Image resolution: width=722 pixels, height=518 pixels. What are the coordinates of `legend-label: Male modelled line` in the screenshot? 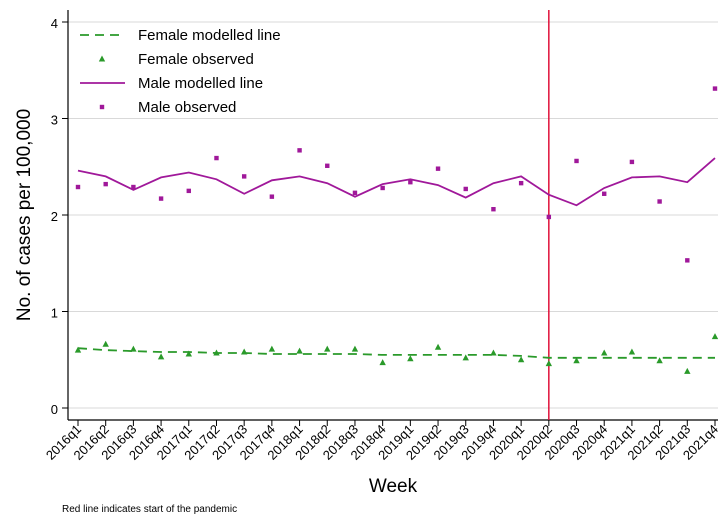 It's located at (200, 83).